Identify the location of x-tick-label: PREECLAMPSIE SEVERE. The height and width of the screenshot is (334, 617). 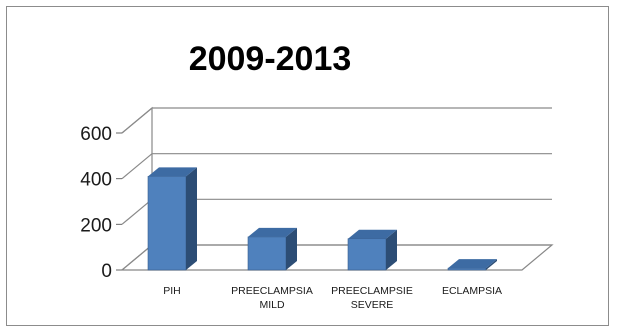
(372, 298).